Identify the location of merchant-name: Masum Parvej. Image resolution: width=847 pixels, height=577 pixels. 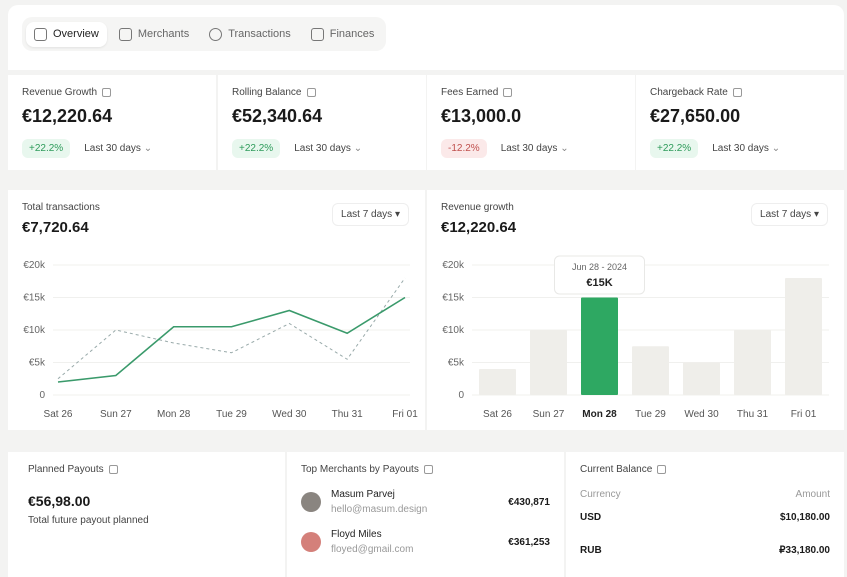
(363, 494).